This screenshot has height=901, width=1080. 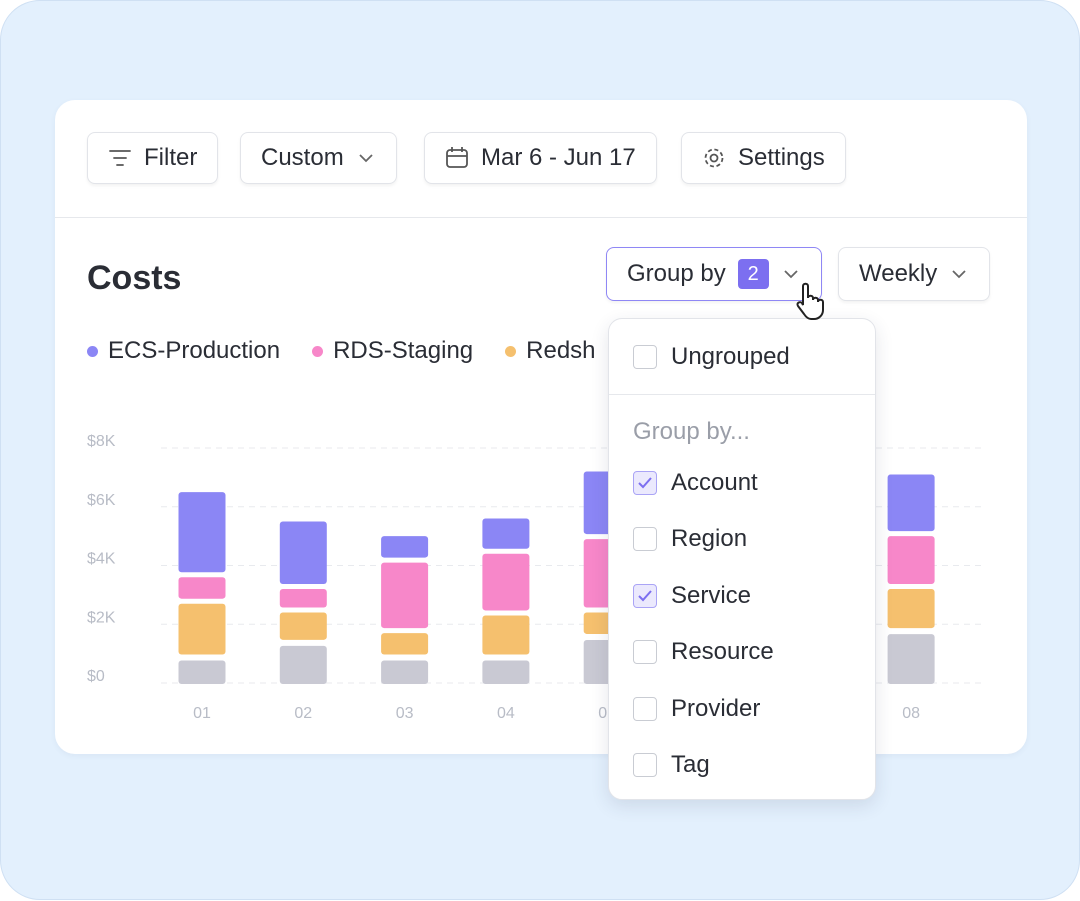 I want to click on legend-label: Redsh, so click(x=561, y=350).